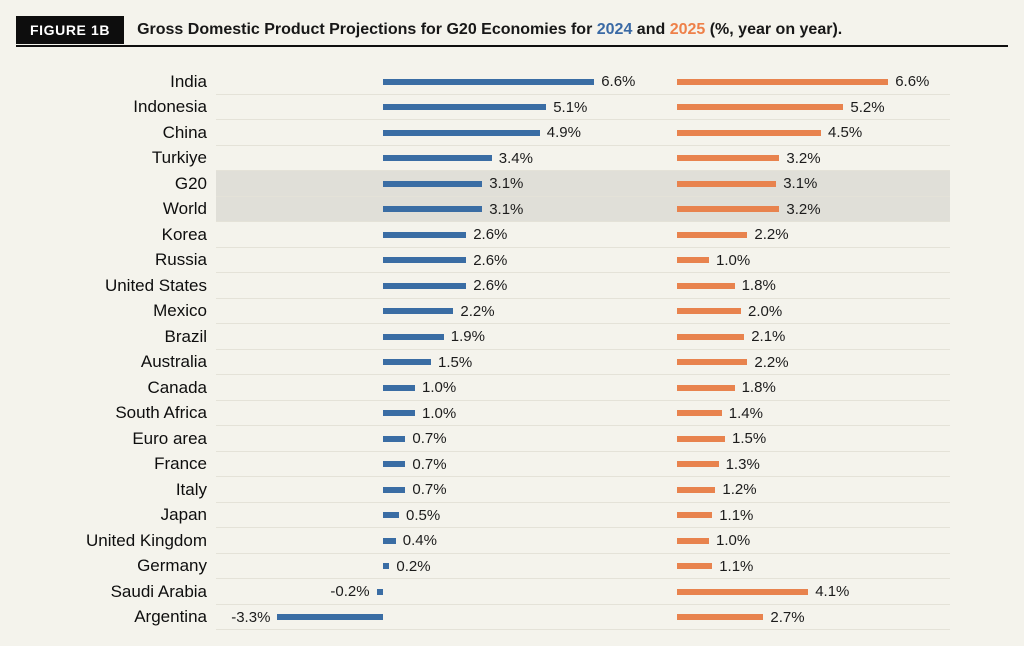  I want to click on category-label: South Africa, so click(161, 413).